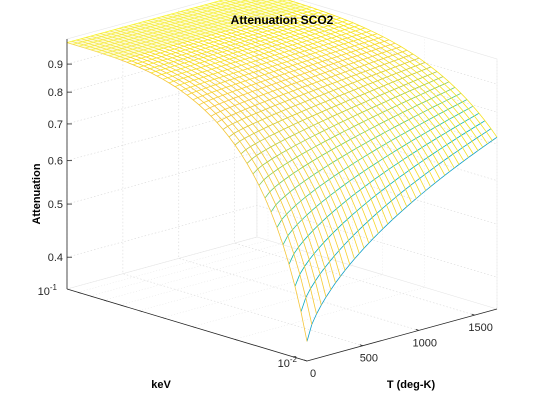 The image size is (560, 420). Describe the element at coordinates (55, 258) in the screenshot. I see `z-tick-label: 0.4` at that location.